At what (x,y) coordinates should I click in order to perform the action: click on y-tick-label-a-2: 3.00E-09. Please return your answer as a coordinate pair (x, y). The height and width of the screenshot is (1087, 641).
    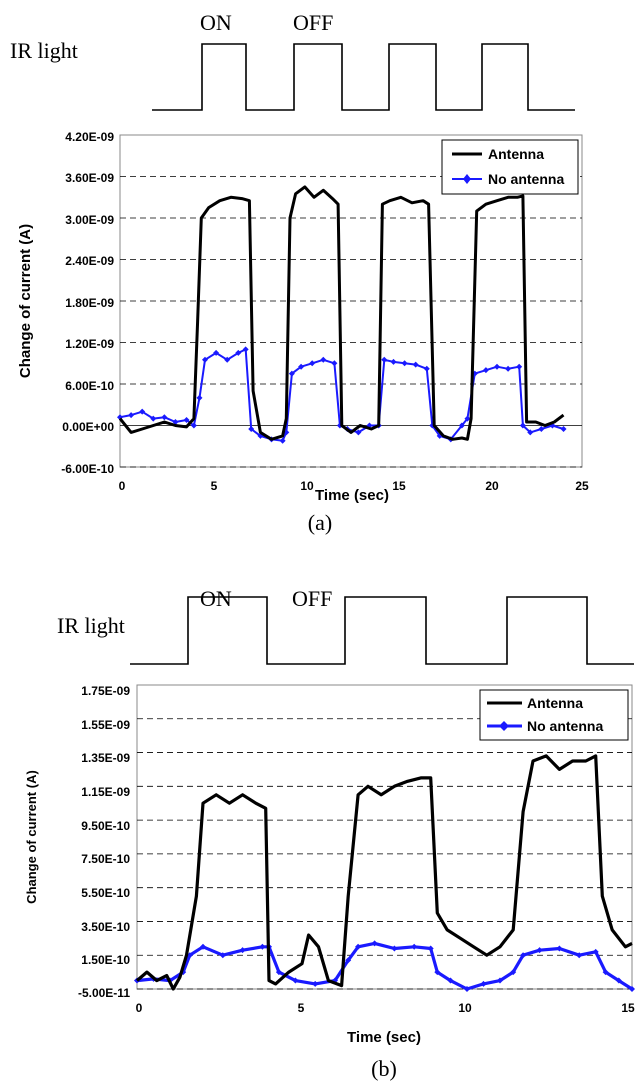
    Looking at the image, I should click on (89, 220).